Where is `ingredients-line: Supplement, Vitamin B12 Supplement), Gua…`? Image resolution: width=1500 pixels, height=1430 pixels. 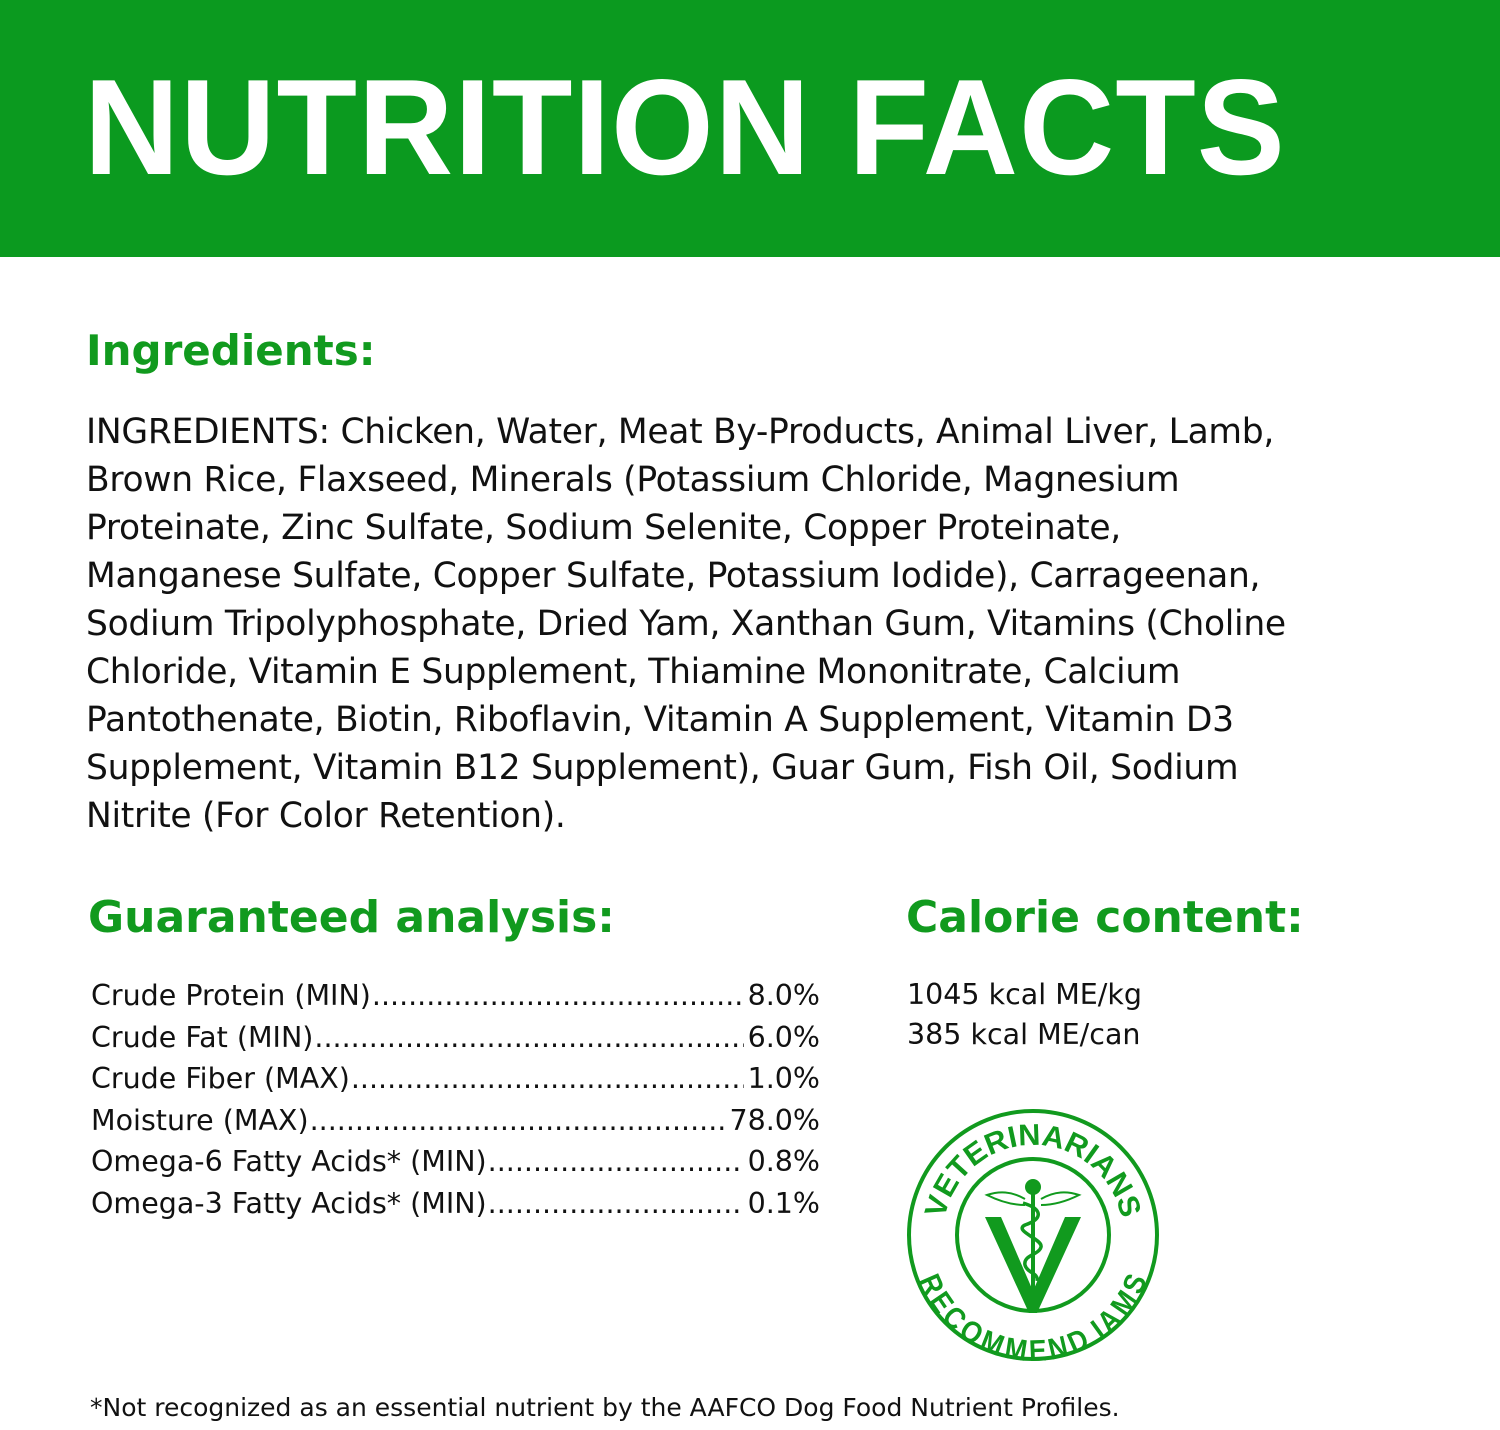
ingredients-line: Supplement, Vitamin B12 Supplement), Gua… is located at coordinates (662, 768).